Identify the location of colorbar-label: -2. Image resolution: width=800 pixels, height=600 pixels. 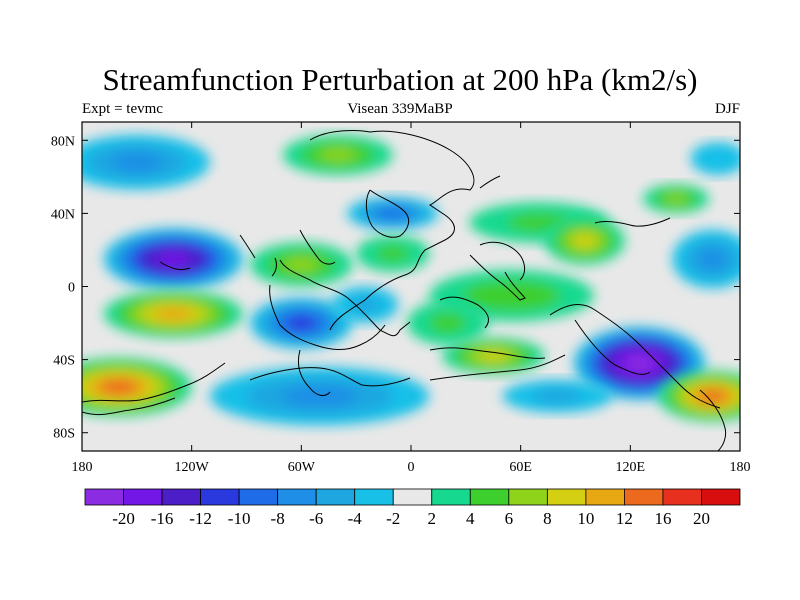
(393, 518).